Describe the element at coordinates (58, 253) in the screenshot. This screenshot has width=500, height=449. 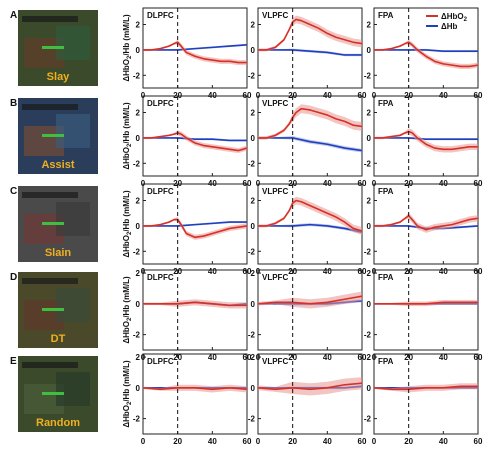
I see `event-label-slain: Slain` at that location.